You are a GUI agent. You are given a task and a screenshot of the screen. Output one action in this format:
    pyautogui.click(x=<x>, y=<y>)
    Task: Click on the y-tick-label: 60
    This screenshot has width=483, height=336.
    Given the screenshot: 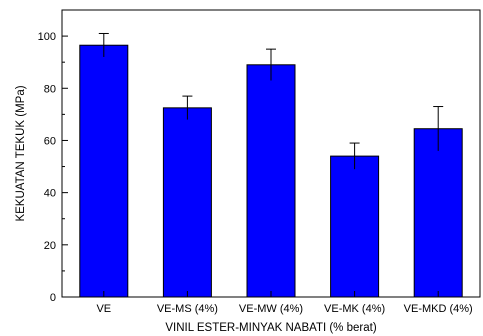 What is the action you would take?
    pyautogui.click(x=50, y=141)
    